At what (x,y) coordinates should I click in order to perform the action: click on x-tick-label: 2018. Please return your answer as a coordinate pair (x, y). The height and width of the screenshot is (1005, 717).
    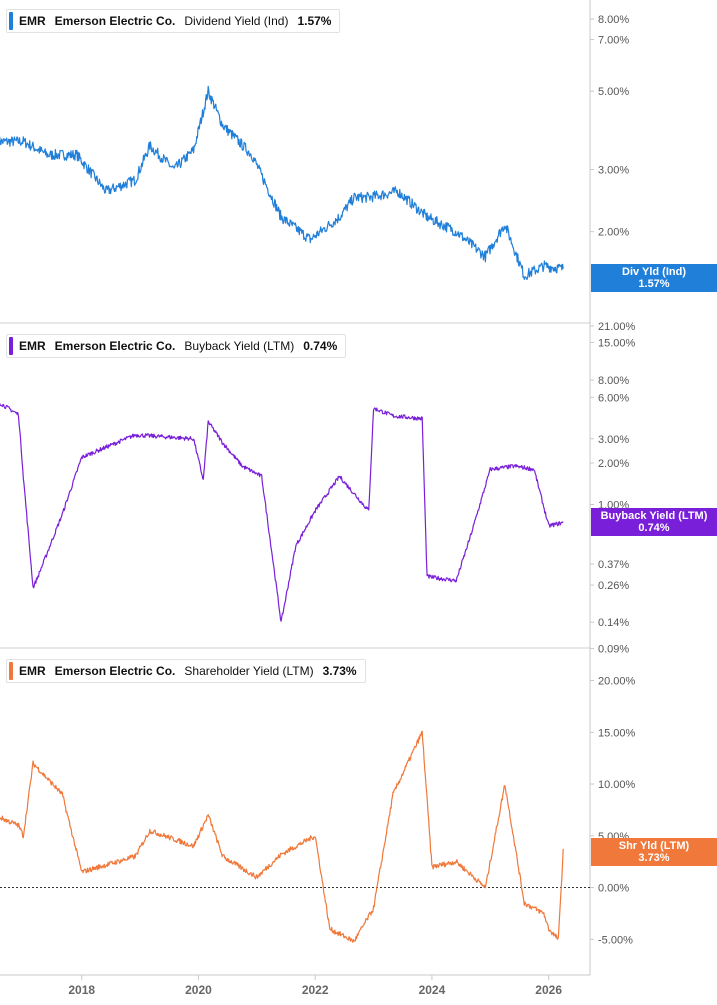
    Looking at the image, I should click on (81, 990).